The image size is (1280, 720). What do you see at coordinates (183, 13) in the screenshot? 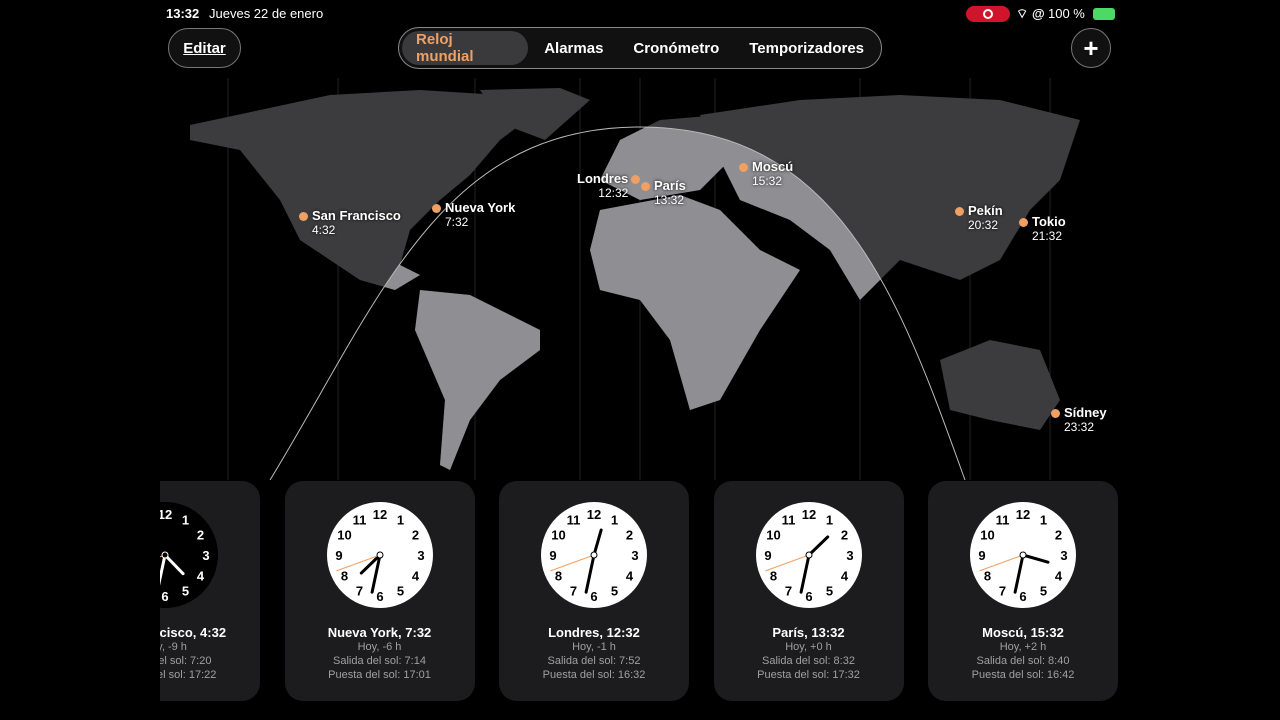
I see `status-time: 13:32` at bounding box center [183, 13].